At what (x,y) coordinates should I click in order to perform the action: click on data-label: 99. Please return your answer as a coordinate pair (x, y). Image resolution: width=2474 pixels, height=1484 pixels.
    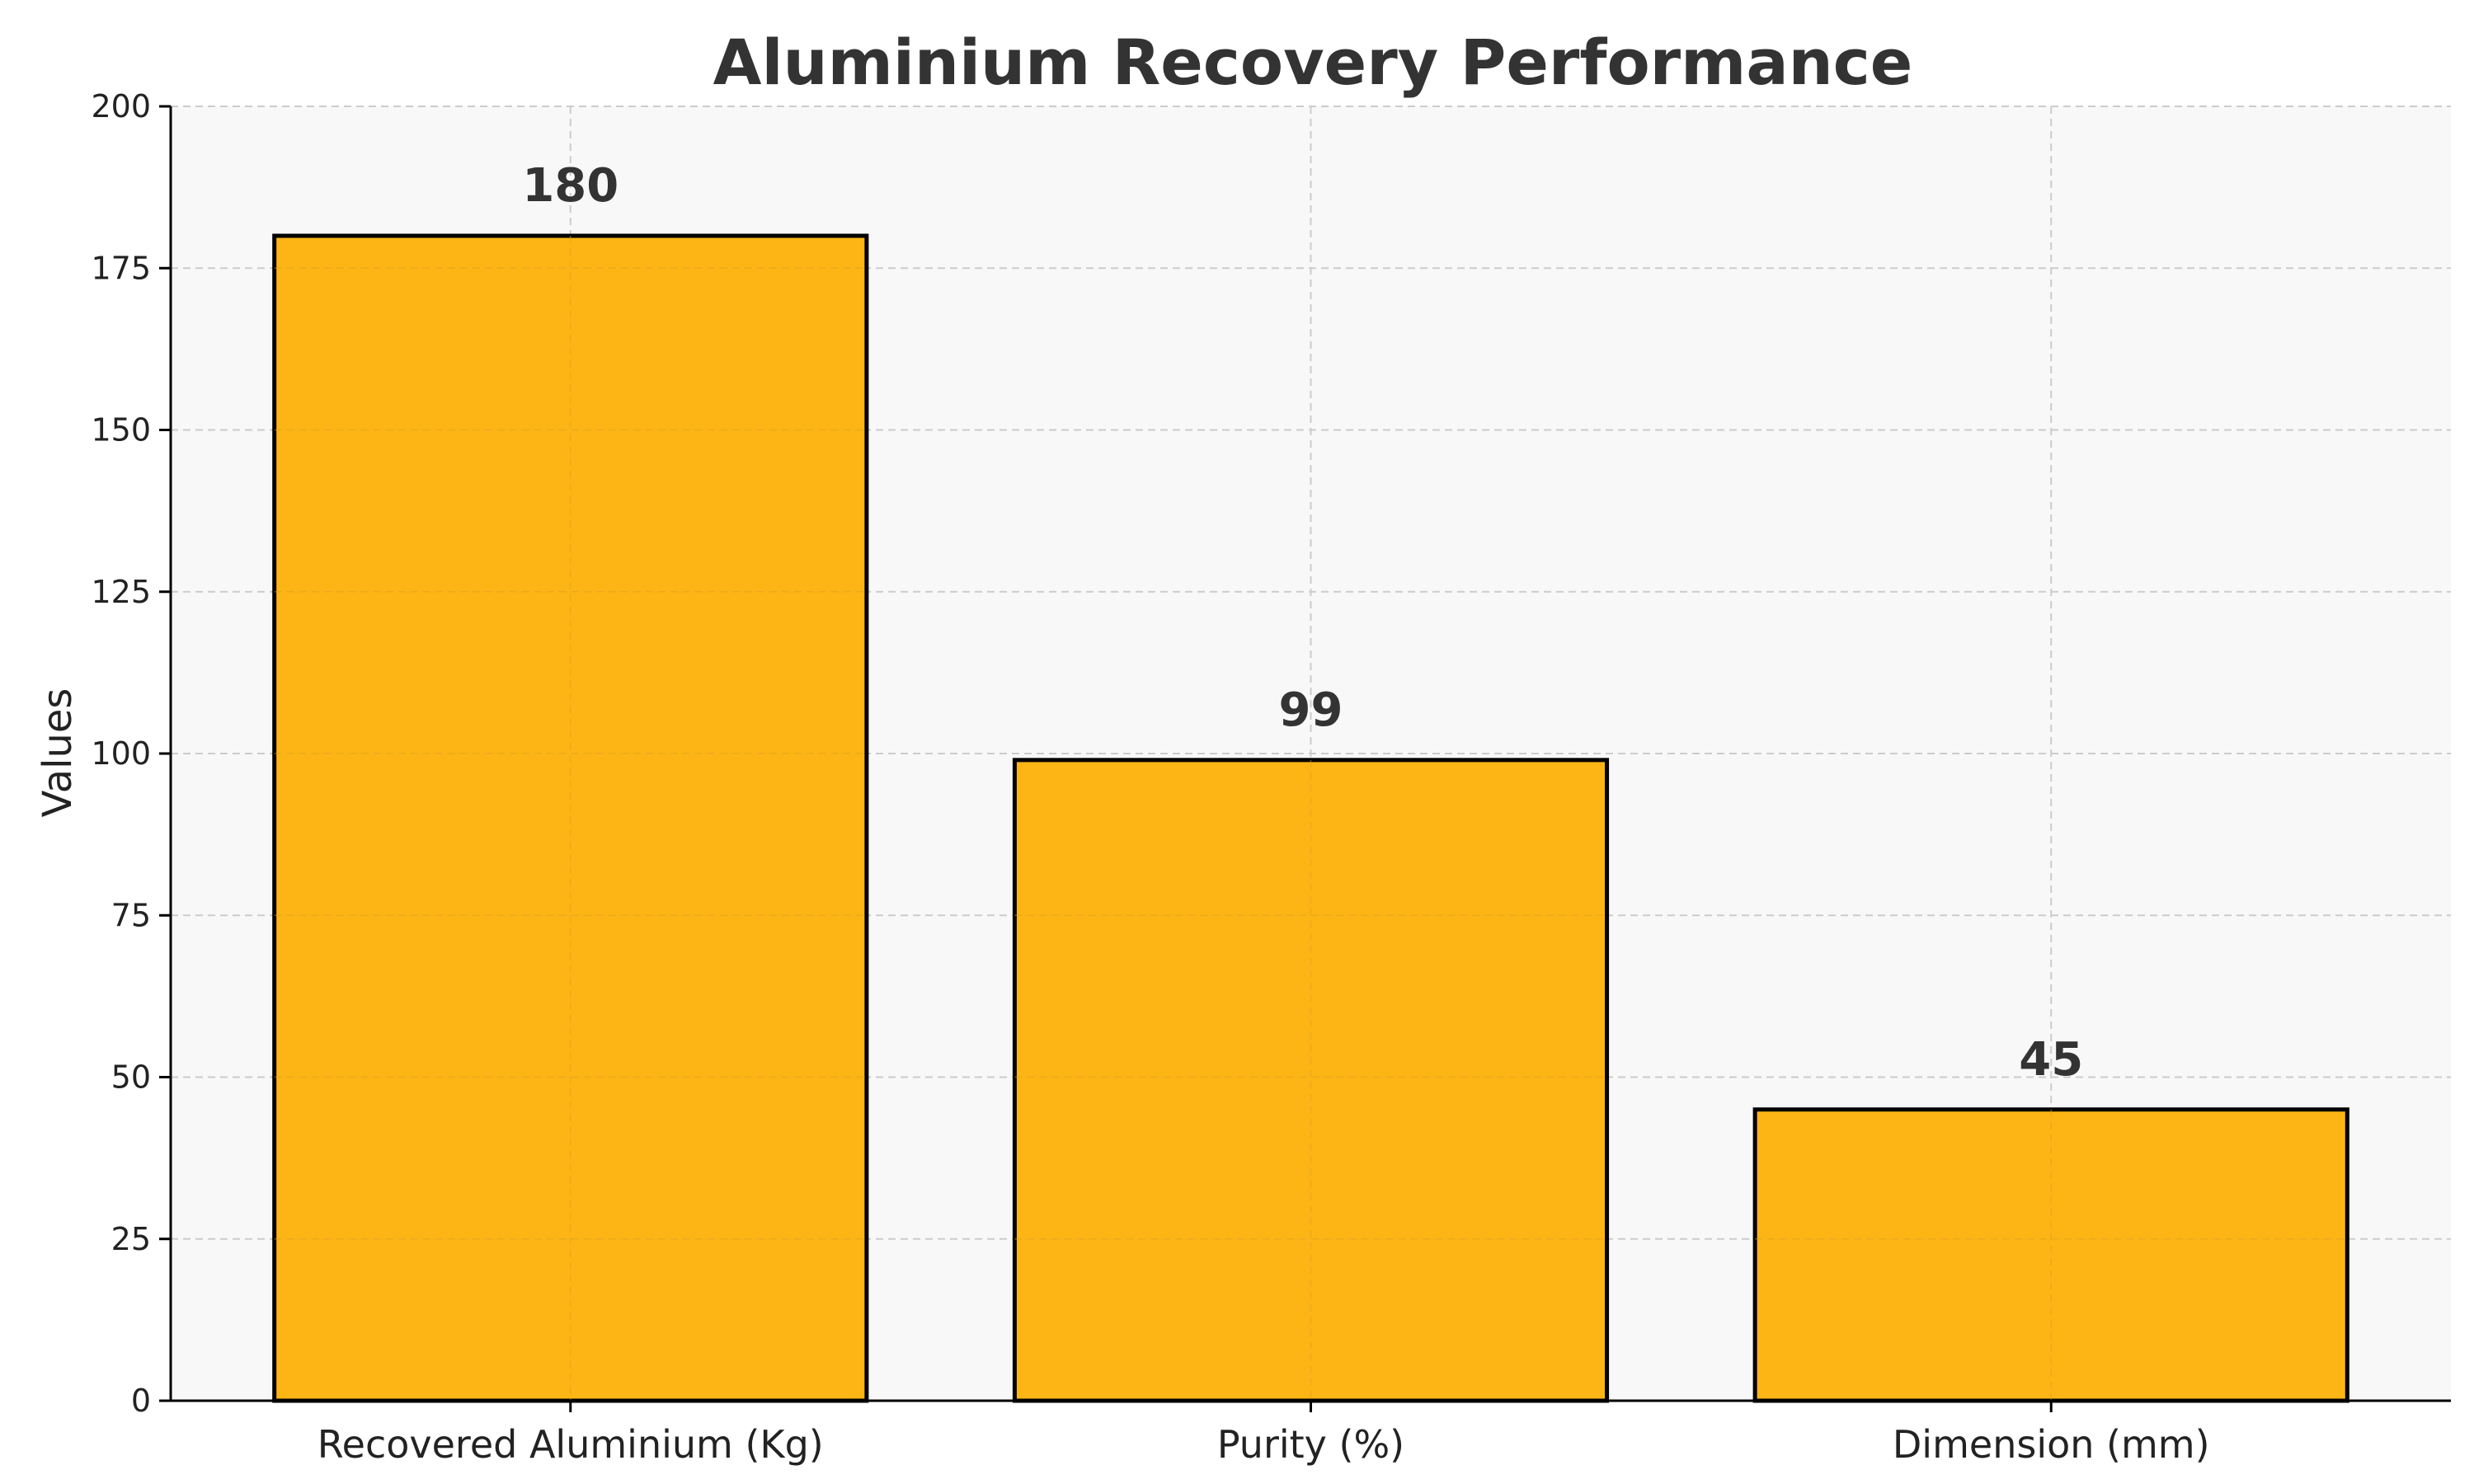
    Looking at the image, I should click on (1311, 710).